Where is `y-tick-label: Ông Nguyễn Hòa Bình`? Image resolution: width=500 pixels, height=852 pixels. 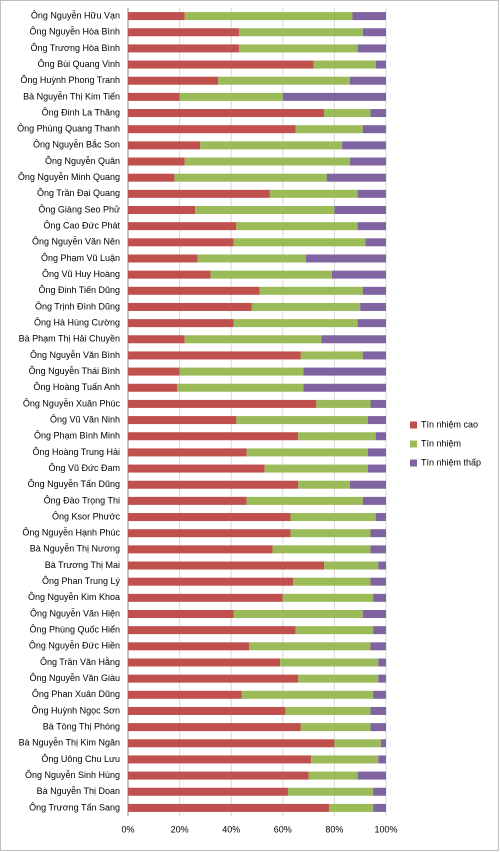
y-tick-label: Ông Nguyễn Hòa Bình is located at coordinates (74, 32).